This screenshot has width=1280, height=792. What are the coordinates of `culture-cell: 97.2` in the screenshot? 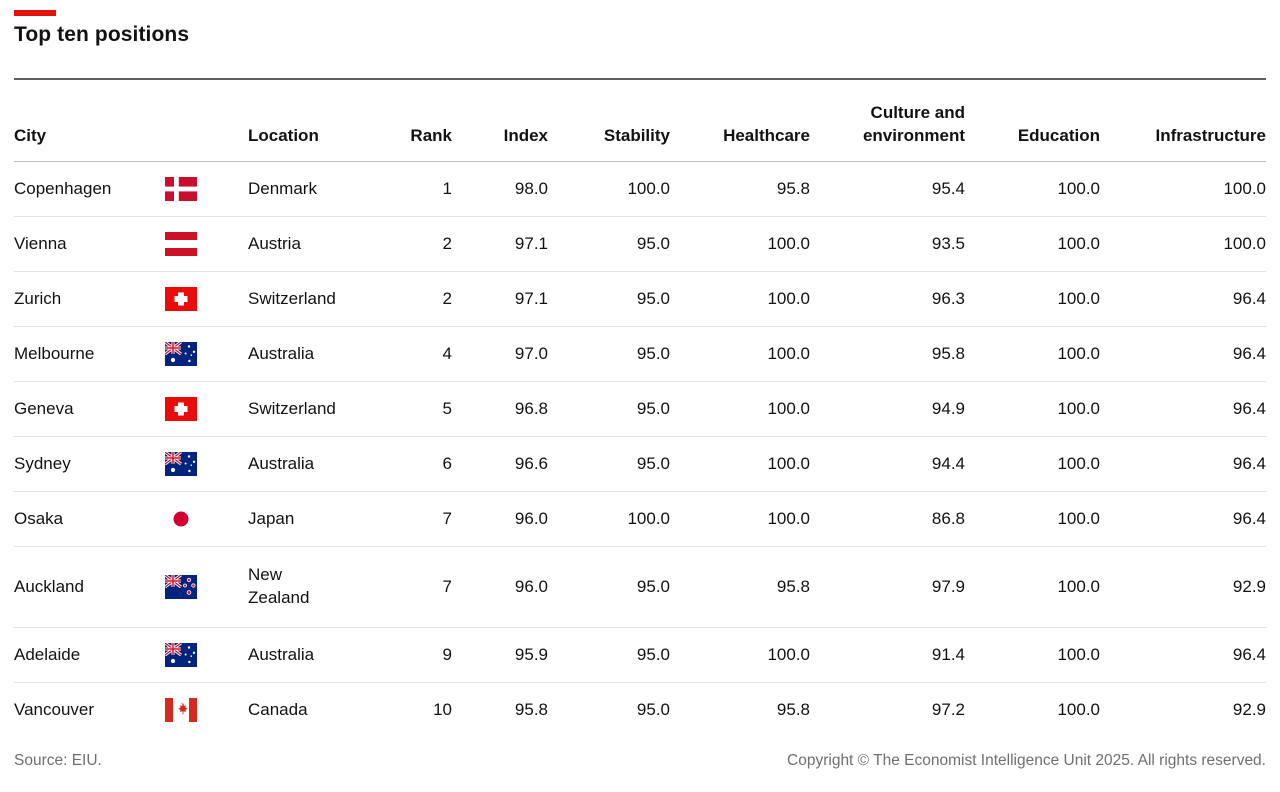 It's located at (887, 709).